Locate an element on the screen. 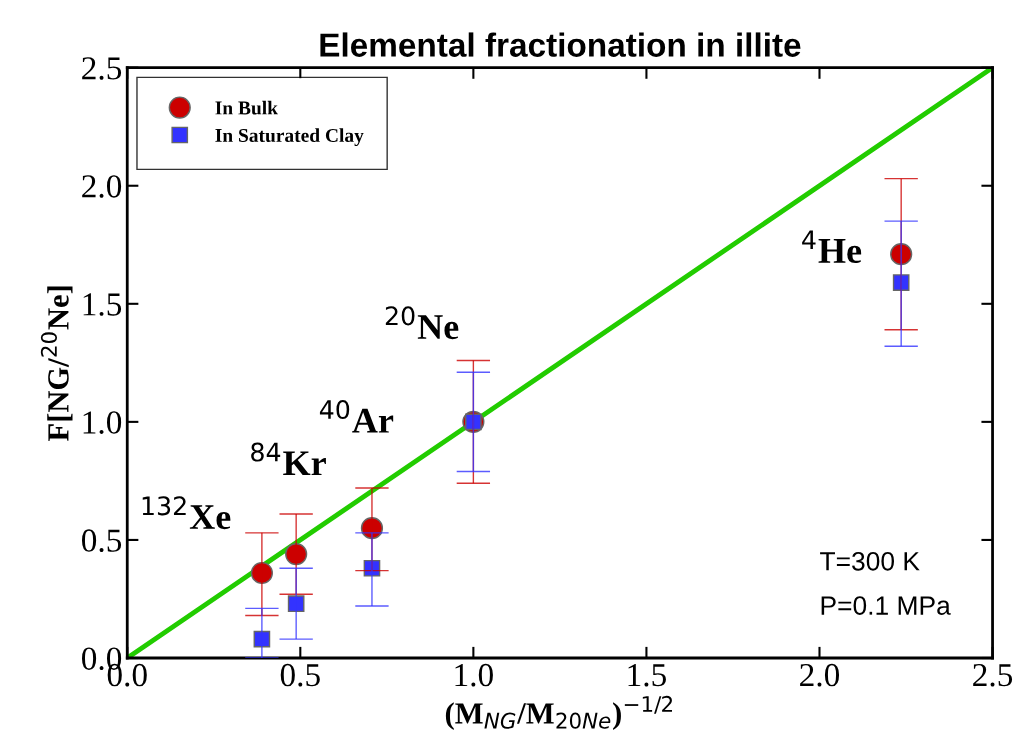  legend-label: In Saturated Clay is located at coordinates (289, 137).